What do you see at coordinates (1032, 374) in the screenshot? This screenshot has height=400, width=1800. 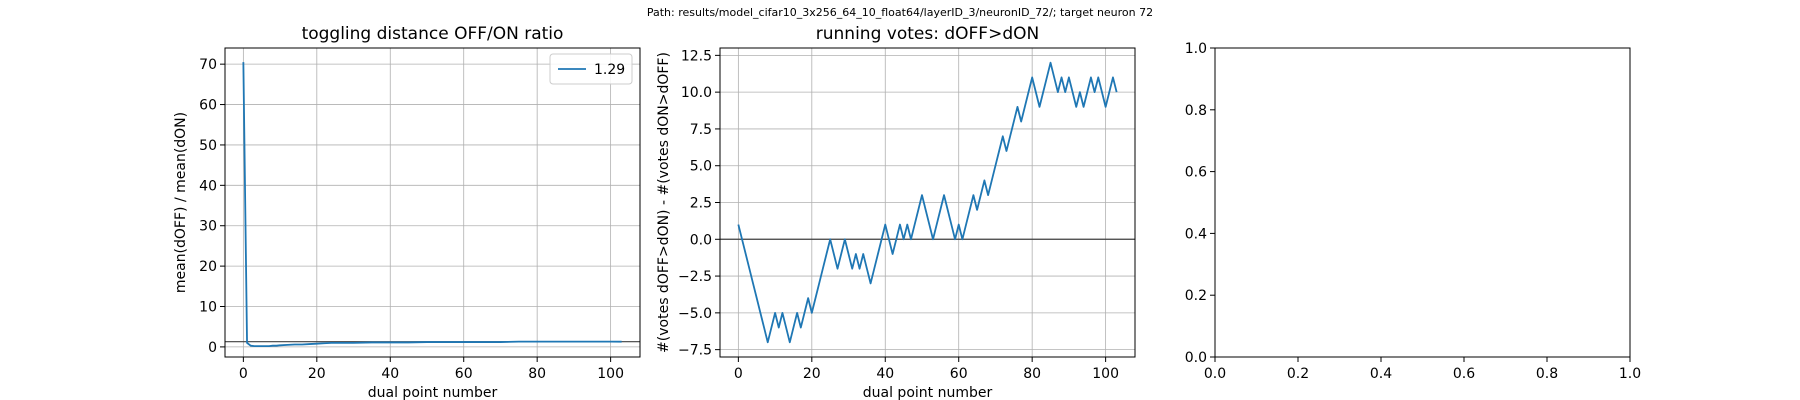 I see `chart-2-xtick-label-4: 80` at bounding box center [1032, 374].